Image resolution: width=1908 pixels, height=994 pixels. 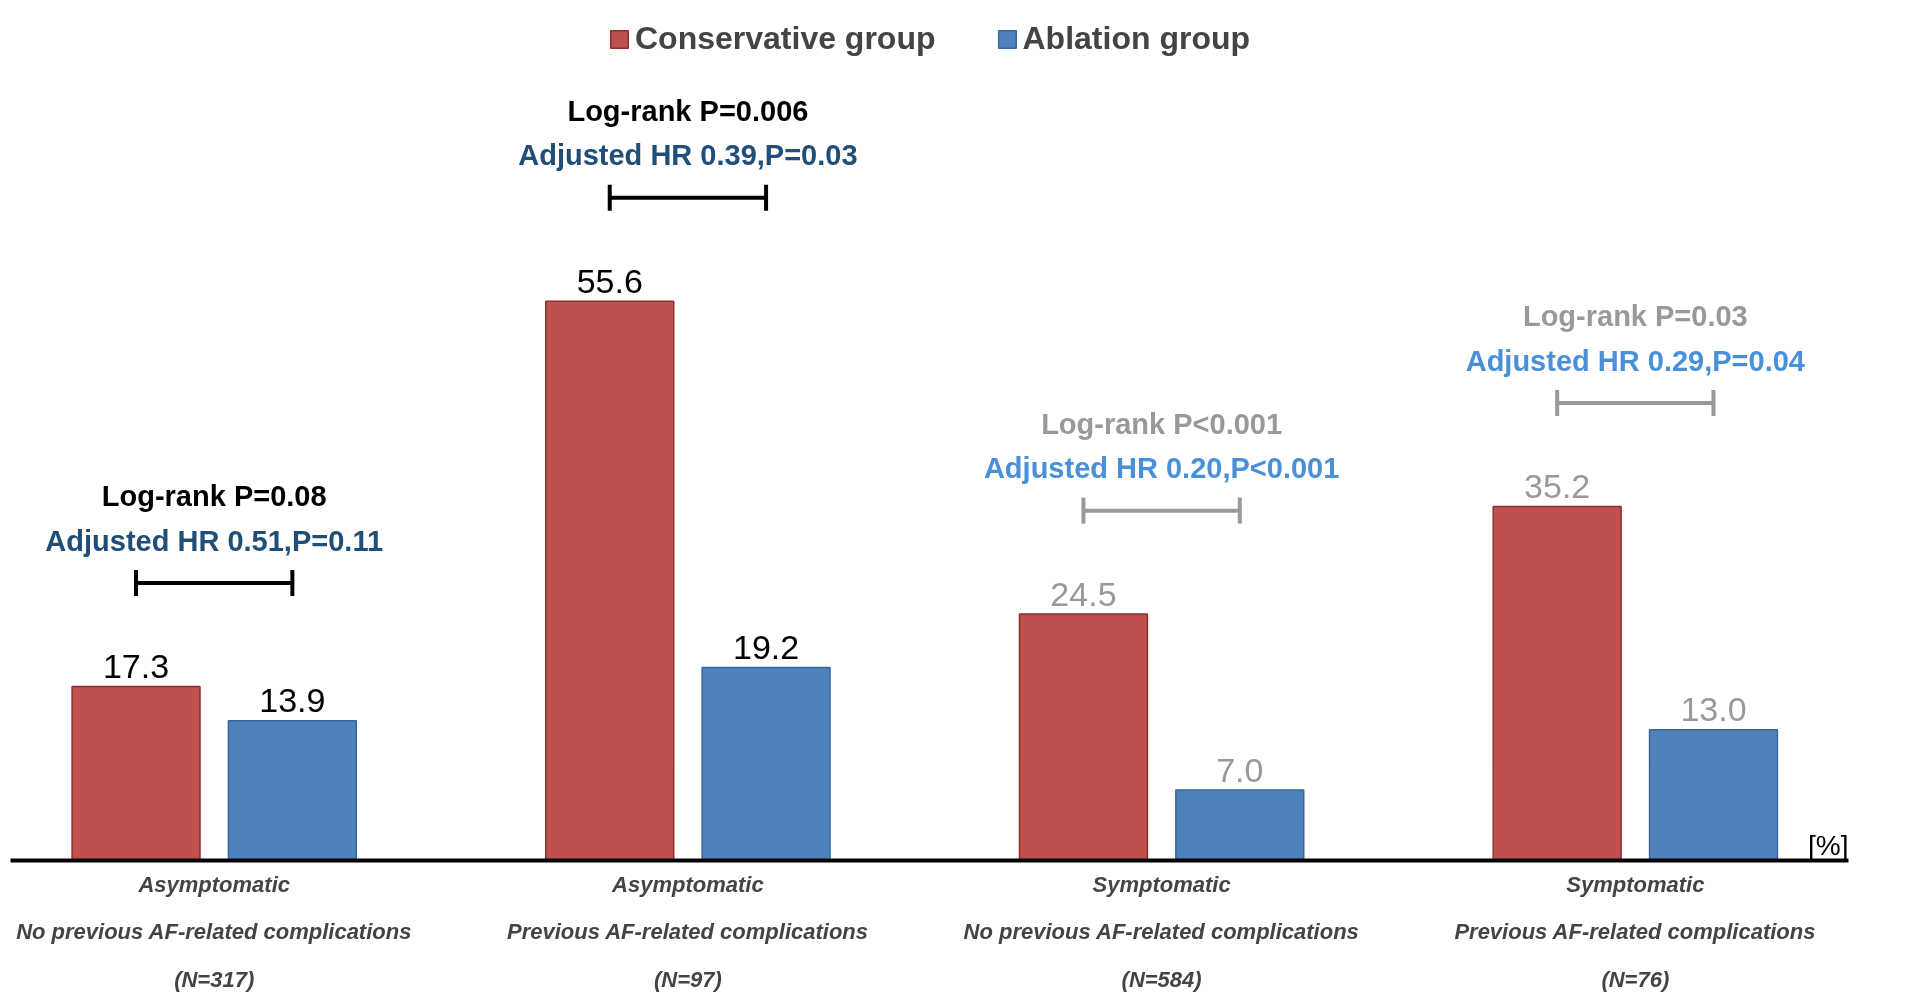 What do you see at coordinates (1635, 360) in the screenshot?
I see `annotation: Adjusted HR 0.29,P=0.04` at bounding box center [1635, 360].